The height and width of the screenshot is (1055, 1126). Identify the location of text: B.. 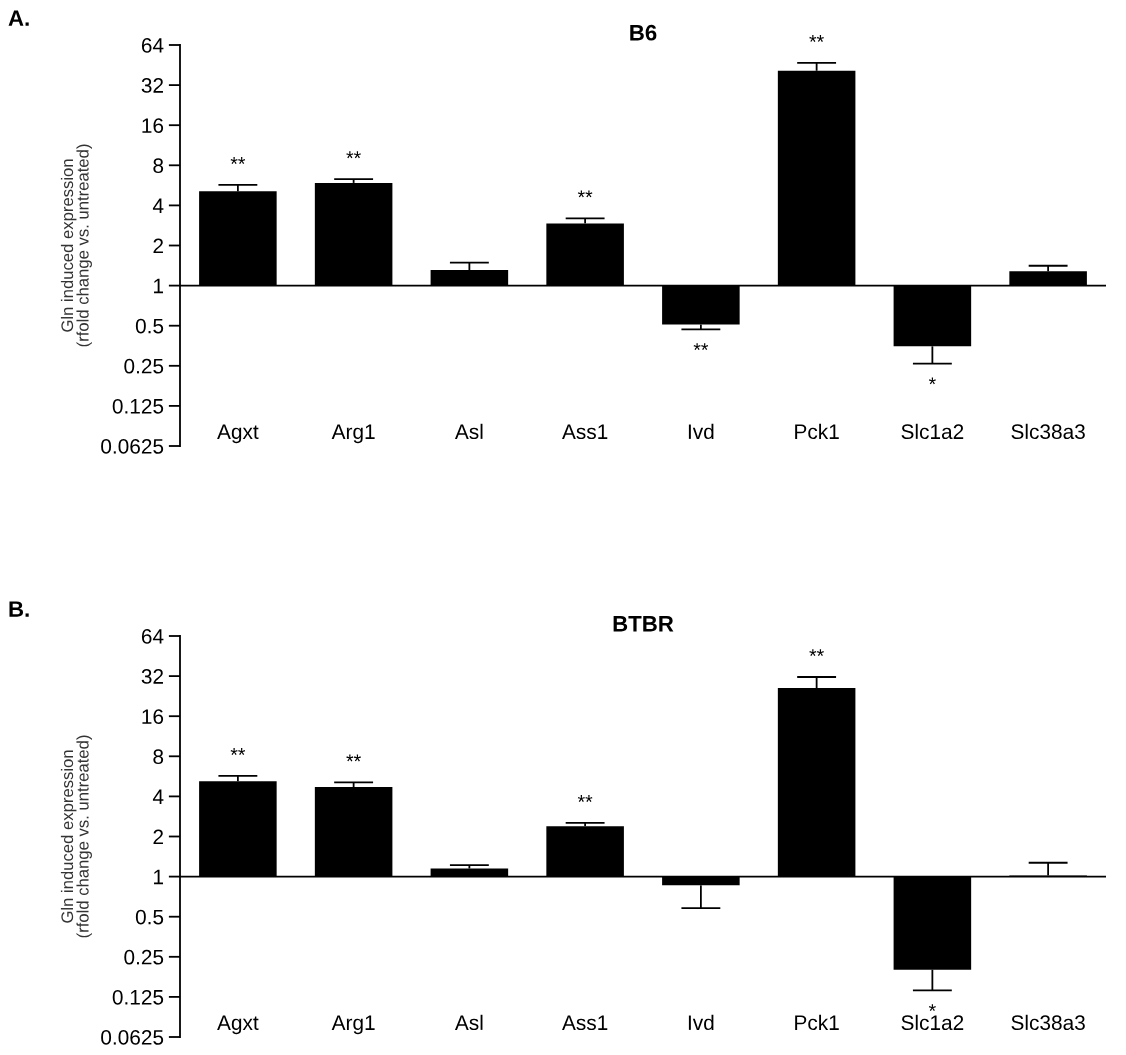
(19, 609).